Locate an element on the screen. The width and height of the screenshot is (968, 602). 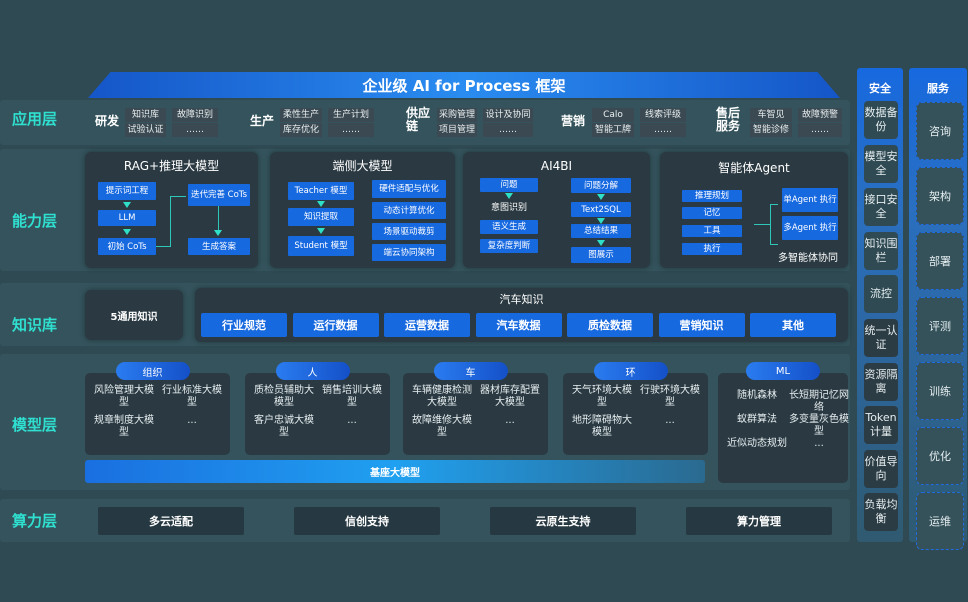
flow-box: 总结结果 is located at coordinates (601, 231).